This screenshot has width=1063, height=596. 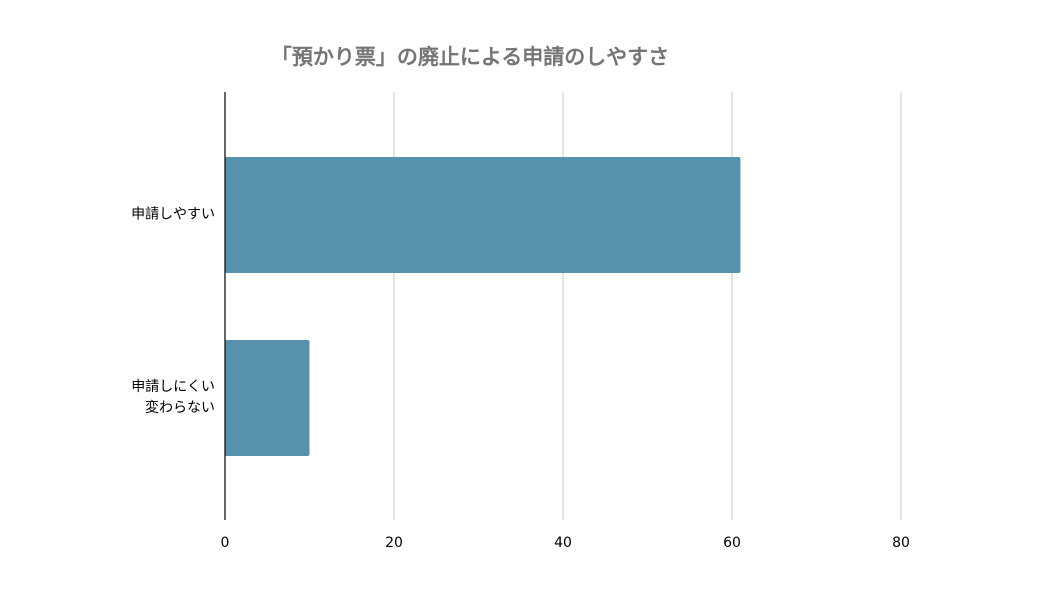 I want to click on x-tick-label: 40, so click(x=563, y=543).